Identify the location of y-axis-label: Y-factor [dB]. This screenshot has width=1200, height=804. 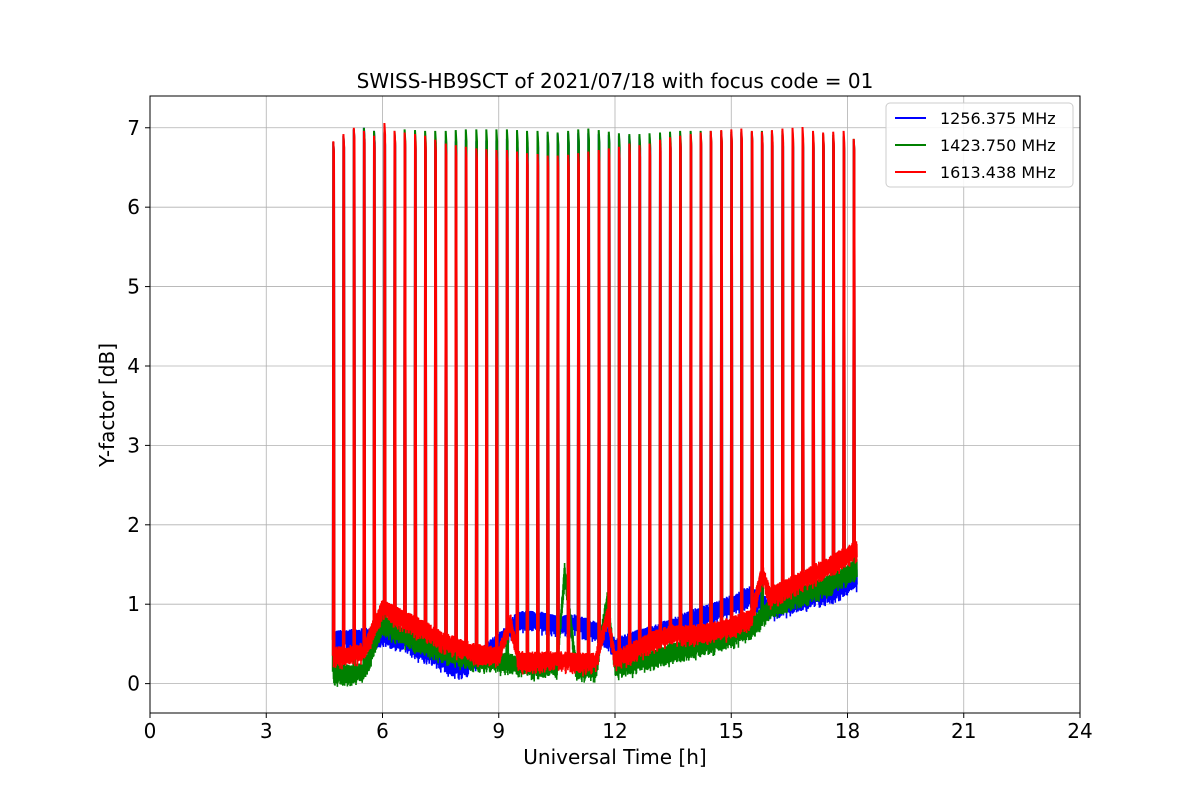
(107, 405).